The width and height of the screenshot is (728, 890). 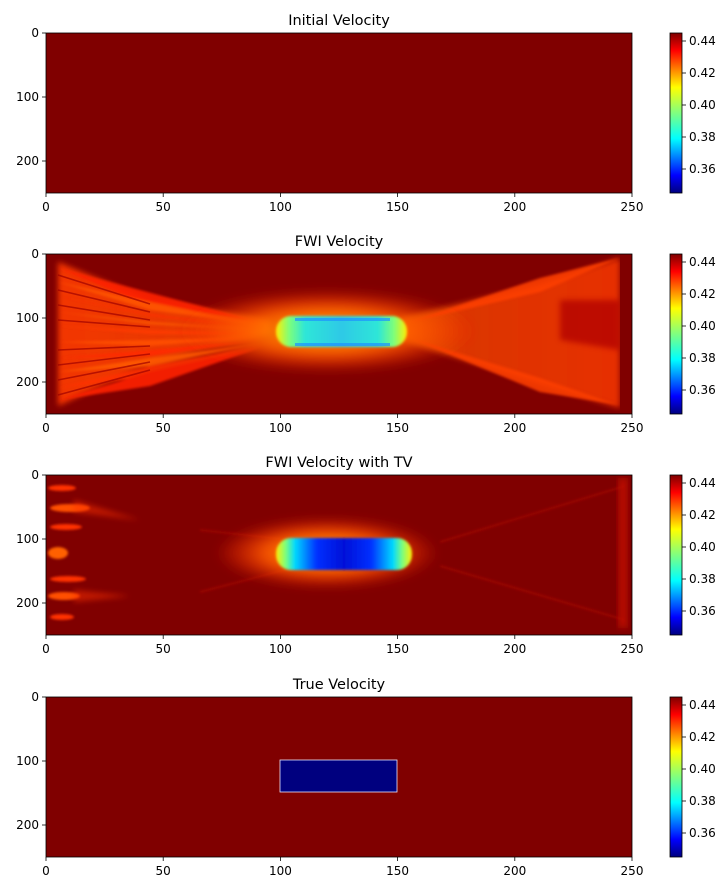 What do you see at coordinates (339, 685) in the screenshot?
I see `panel-title: True Velocity` at bounding box center [339, 685].